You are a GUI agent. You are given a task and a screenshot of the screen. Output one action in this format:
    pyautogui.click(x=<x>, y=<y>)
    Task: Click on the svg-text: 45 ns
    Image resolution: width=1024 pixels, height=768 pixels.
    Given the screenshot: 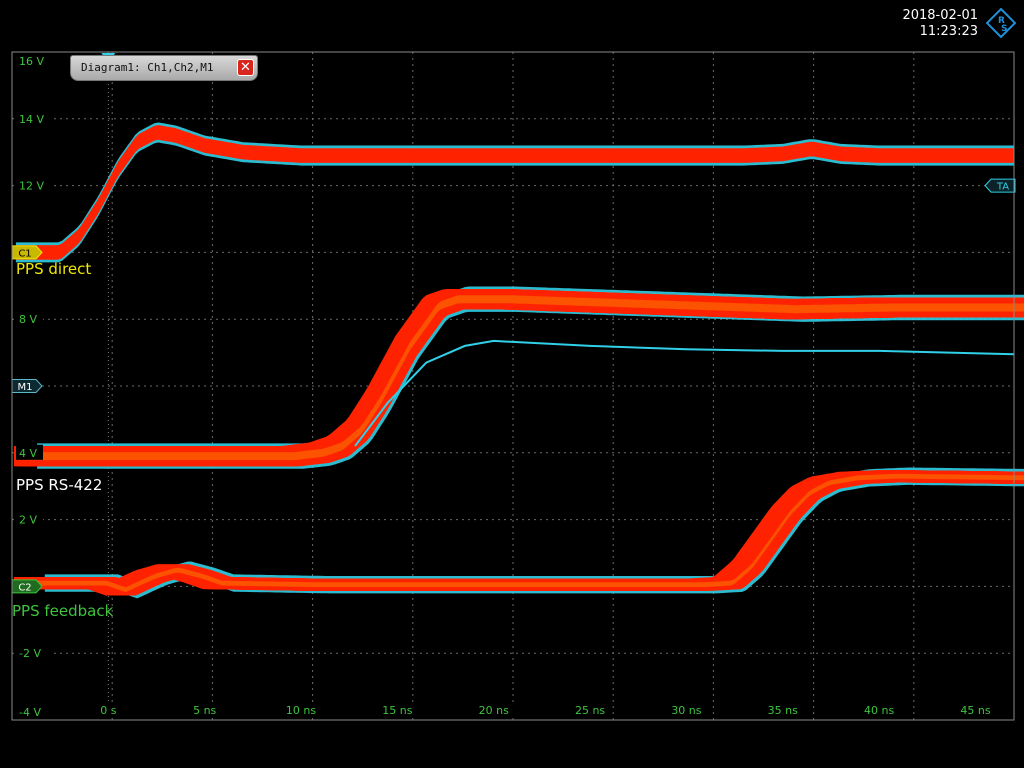 What is the action you would take?
    pyautogui.click(x=975, y=710)
    